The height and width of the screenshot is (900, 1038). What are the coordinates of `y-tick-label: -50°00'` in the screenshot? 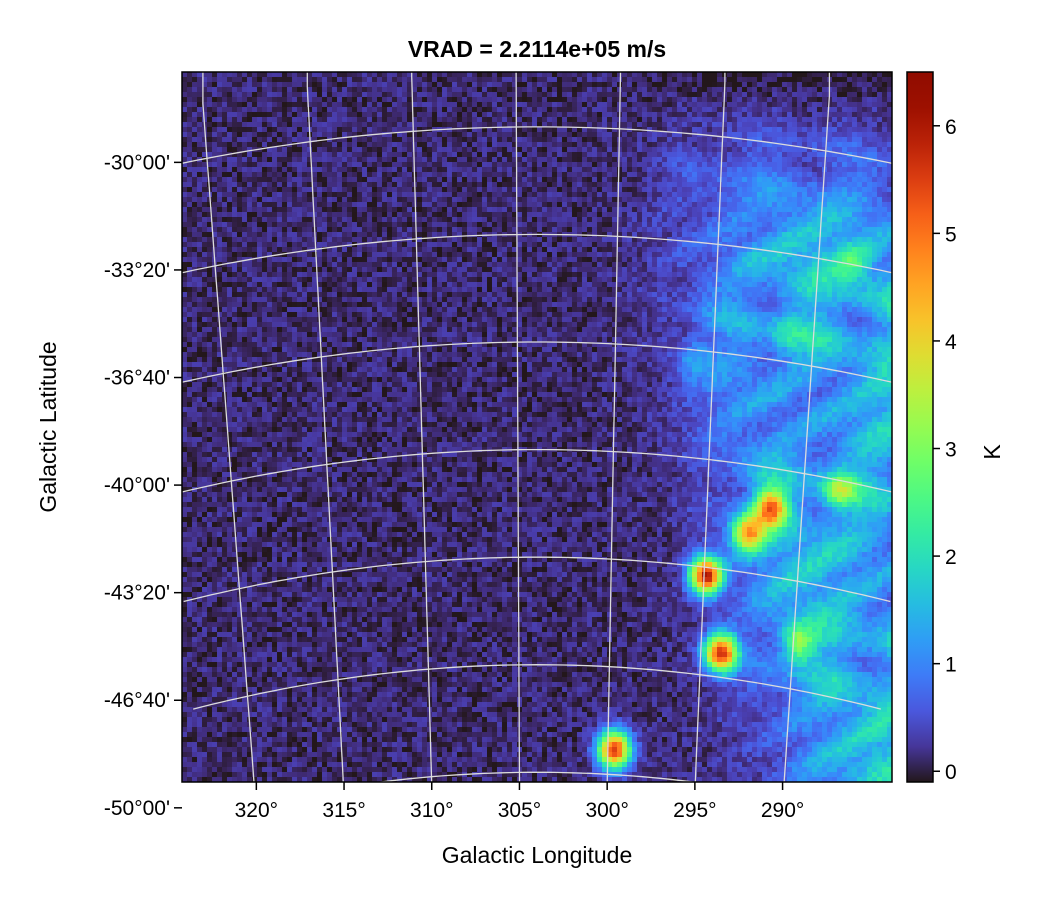 It's located at (137, 808).